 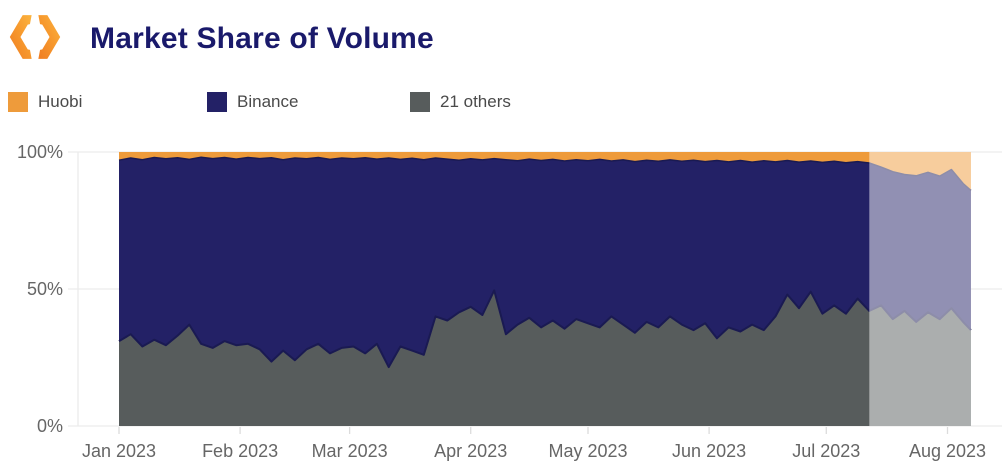 What do you see at coordinates (709, 451) in the screenshot?
I see `x-axis-label: Jun 2023` at bounding box center [709, 451].